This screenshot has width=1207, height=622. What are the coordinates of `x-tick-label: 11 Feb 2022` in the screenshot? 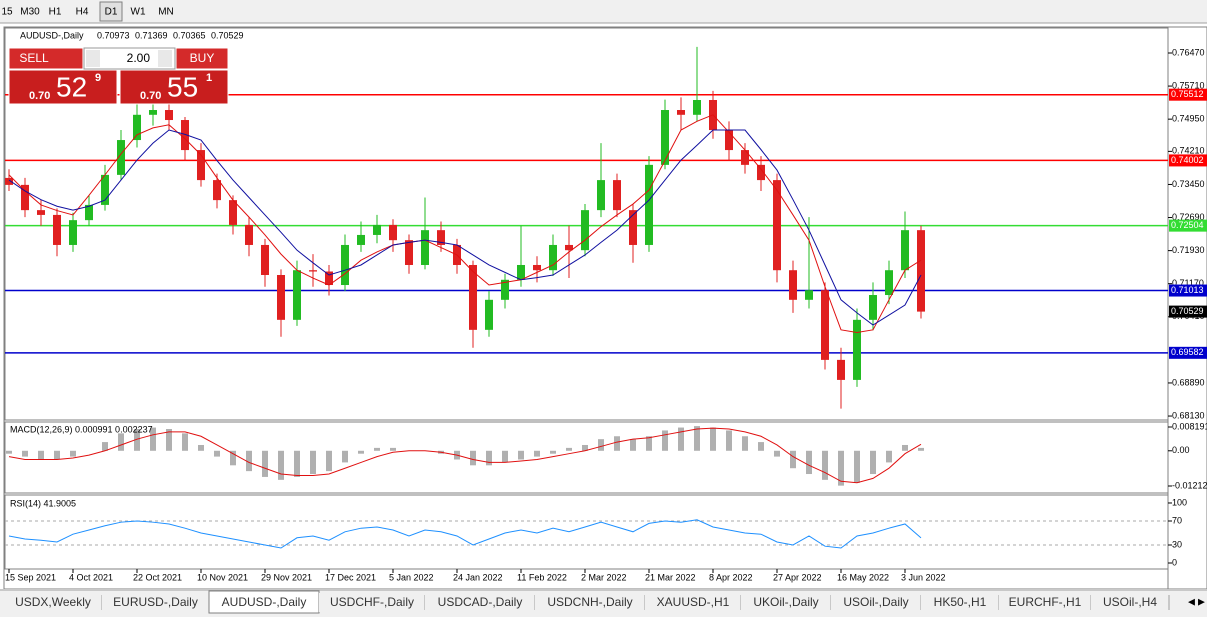 It's located at (542, 577).